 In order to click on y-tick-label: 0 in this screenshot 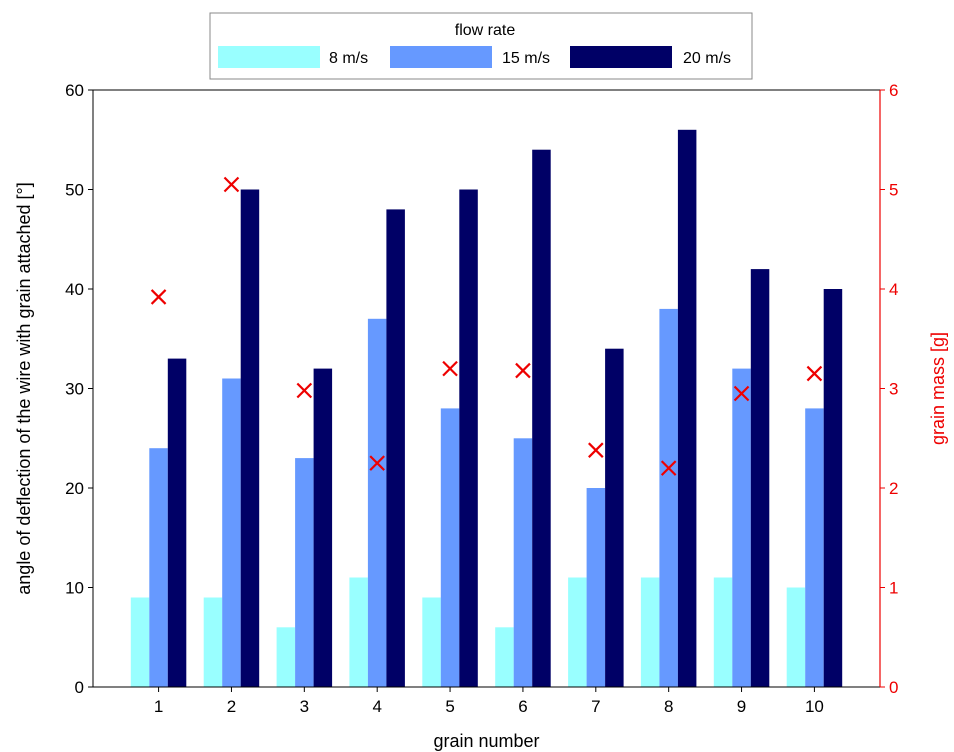, I will do `click(79, 687)`.